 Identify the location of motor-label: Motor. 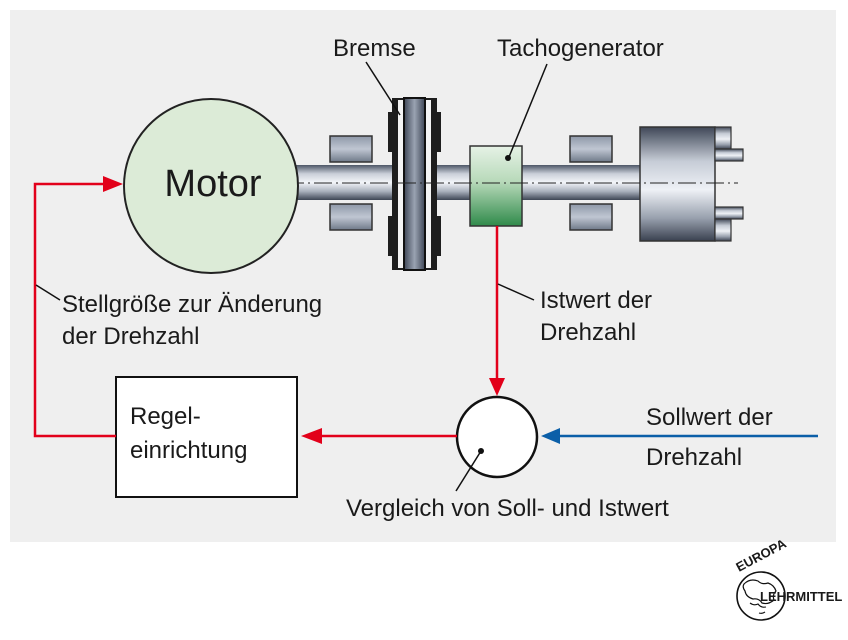
(212, 184).